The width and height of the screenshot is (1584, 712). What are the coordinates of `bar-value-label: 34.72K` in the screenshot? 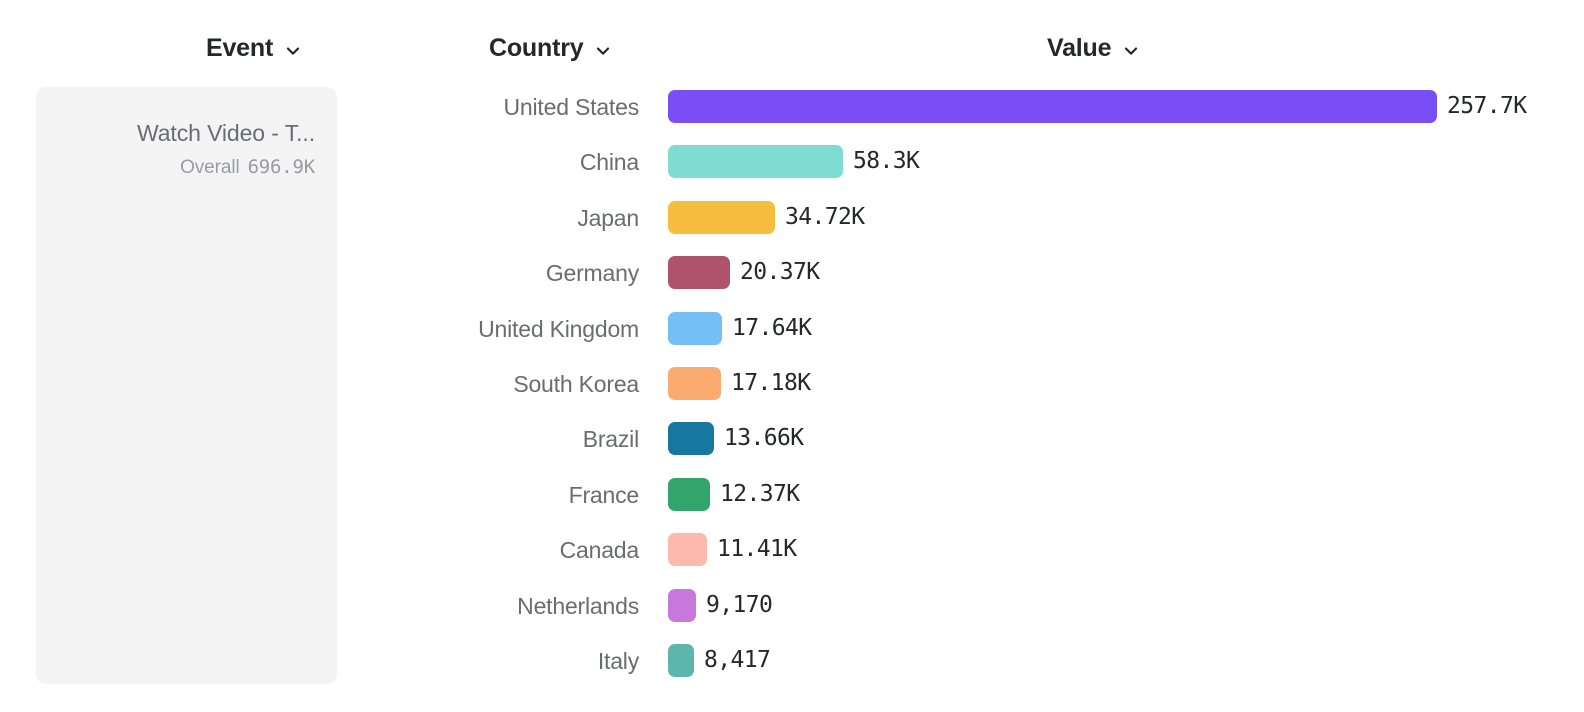 It's located at (825, 216).